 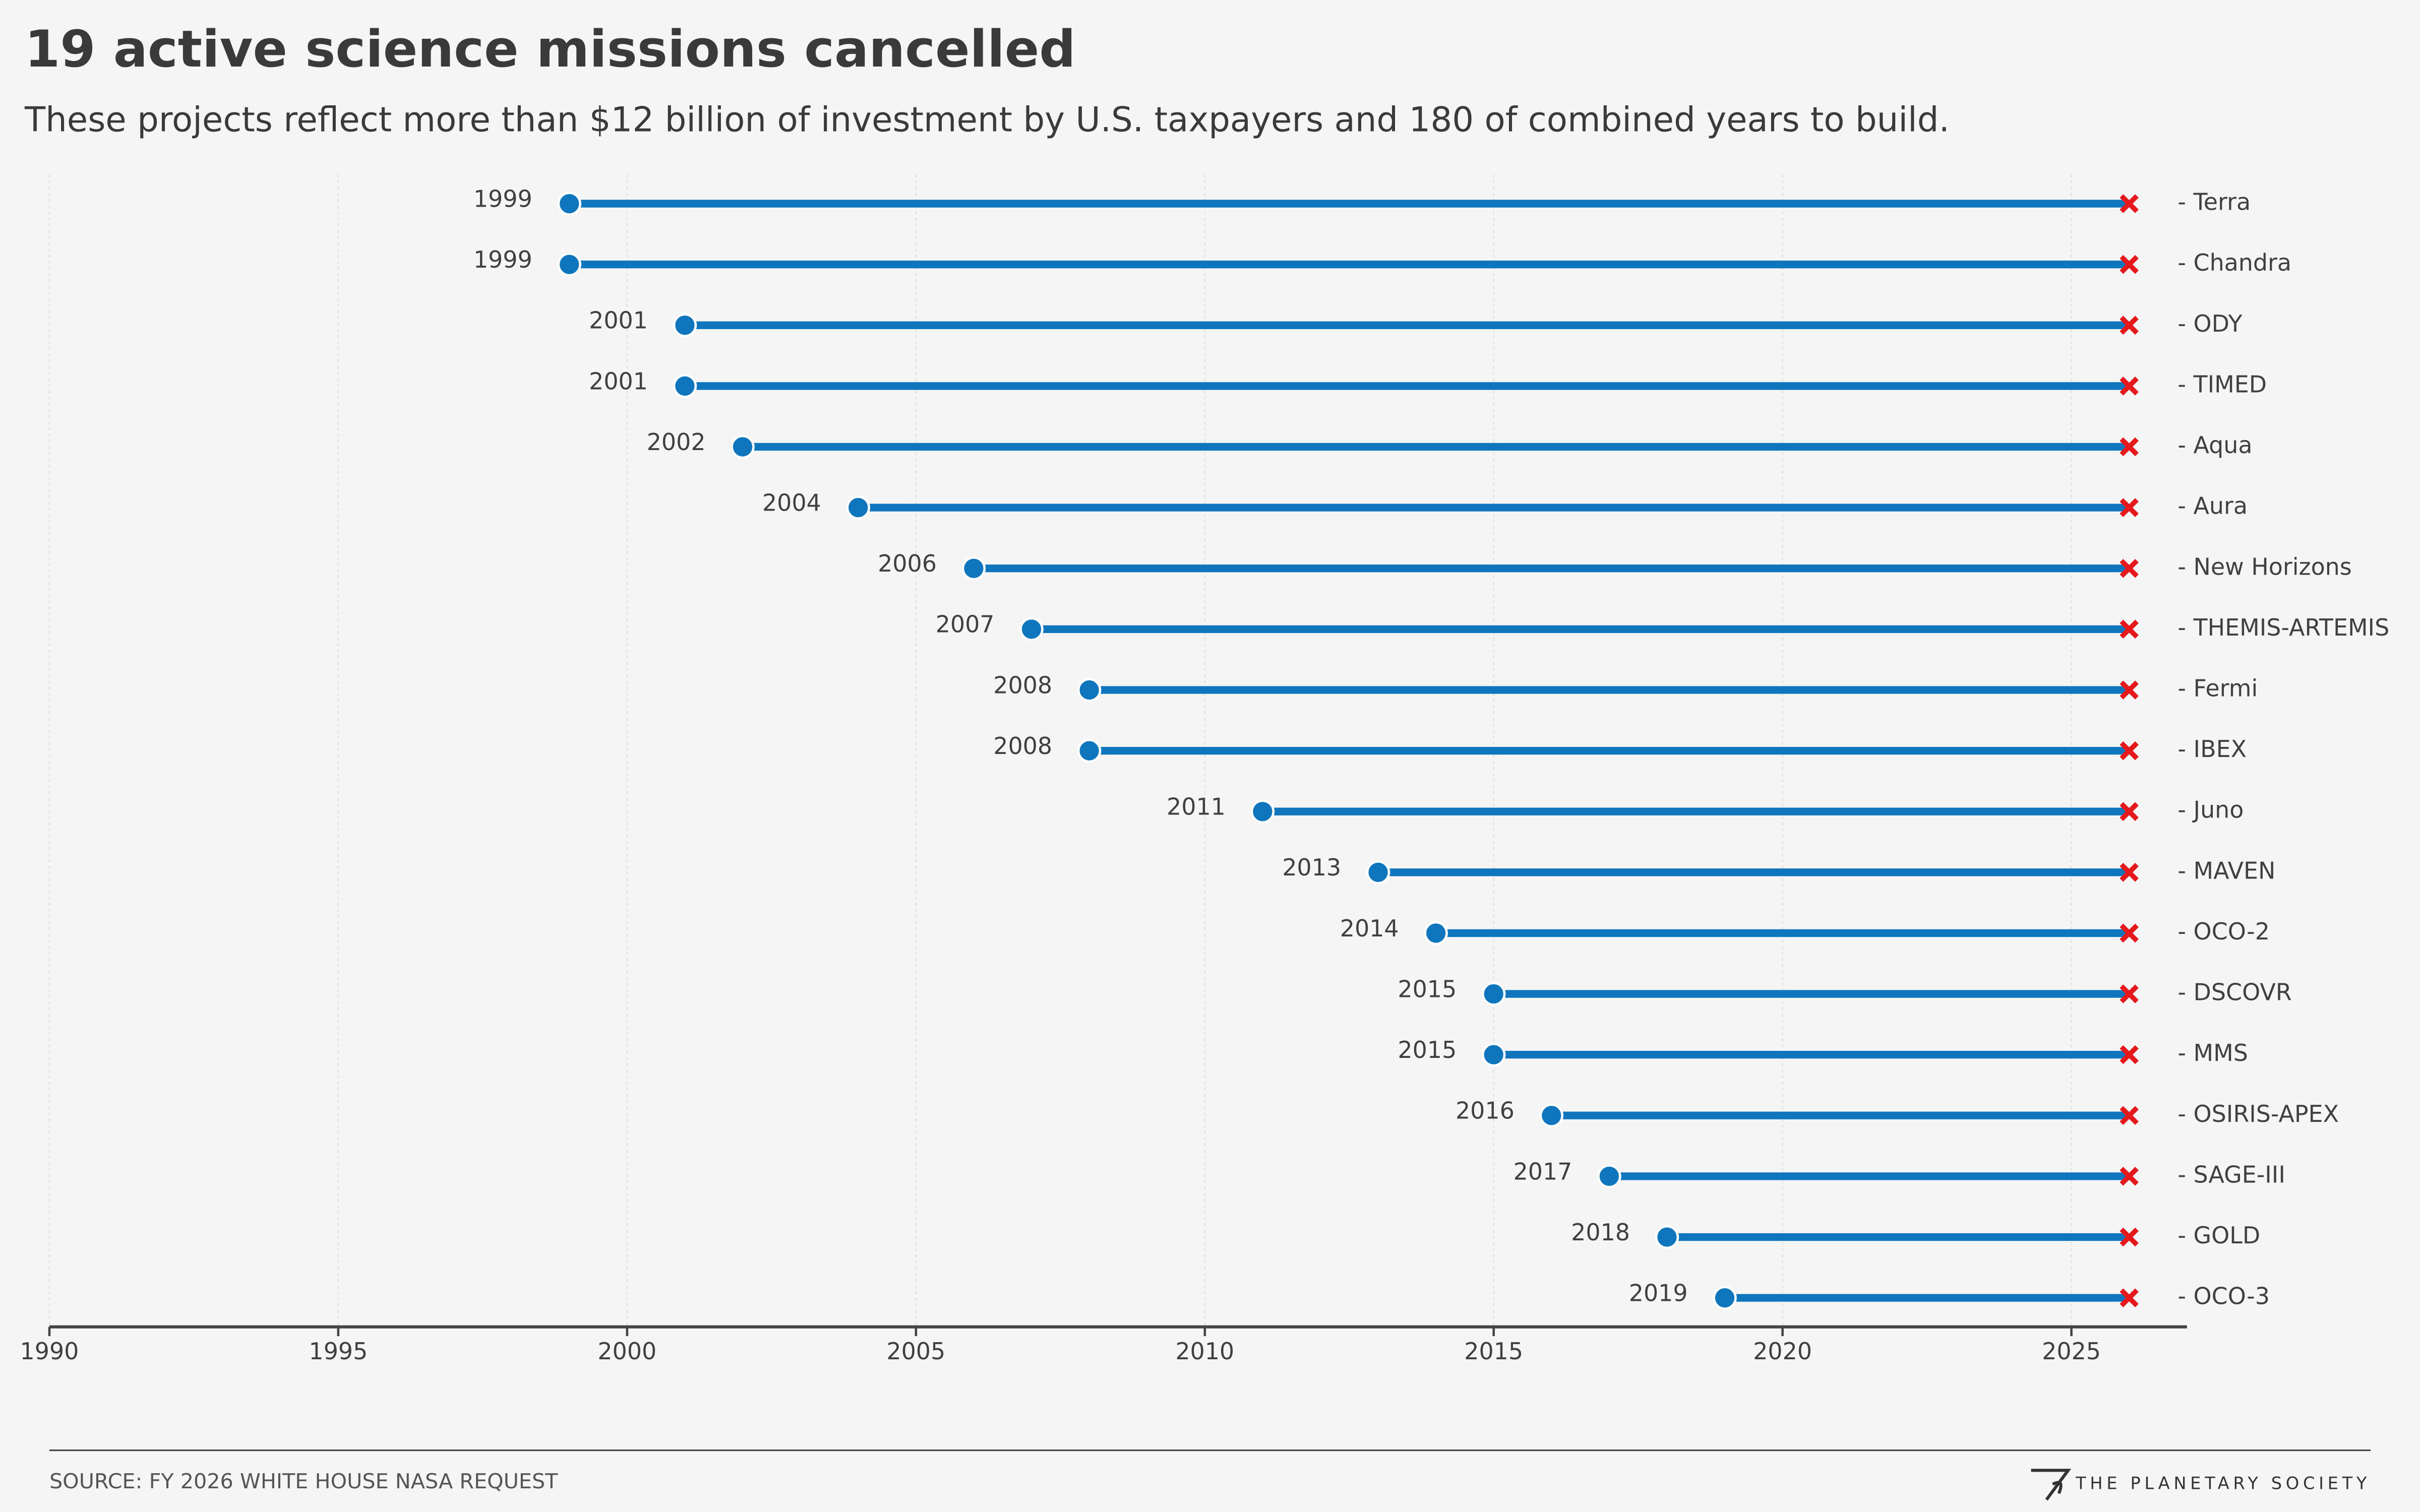 I want to click on category-label: - ODY, so click(x=2210, y=323).